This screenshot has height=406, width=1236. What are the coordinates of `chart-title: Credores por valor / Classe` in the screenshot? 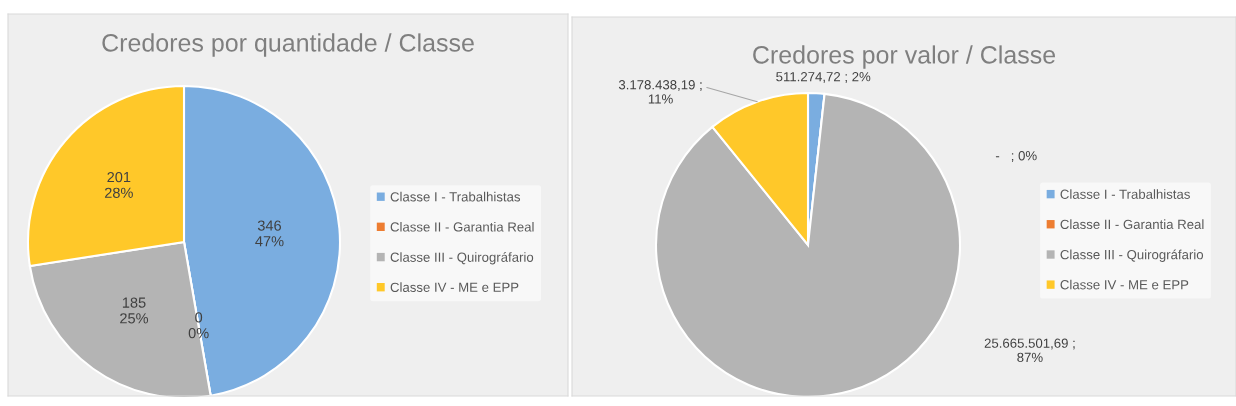 It's located at (904, 57).